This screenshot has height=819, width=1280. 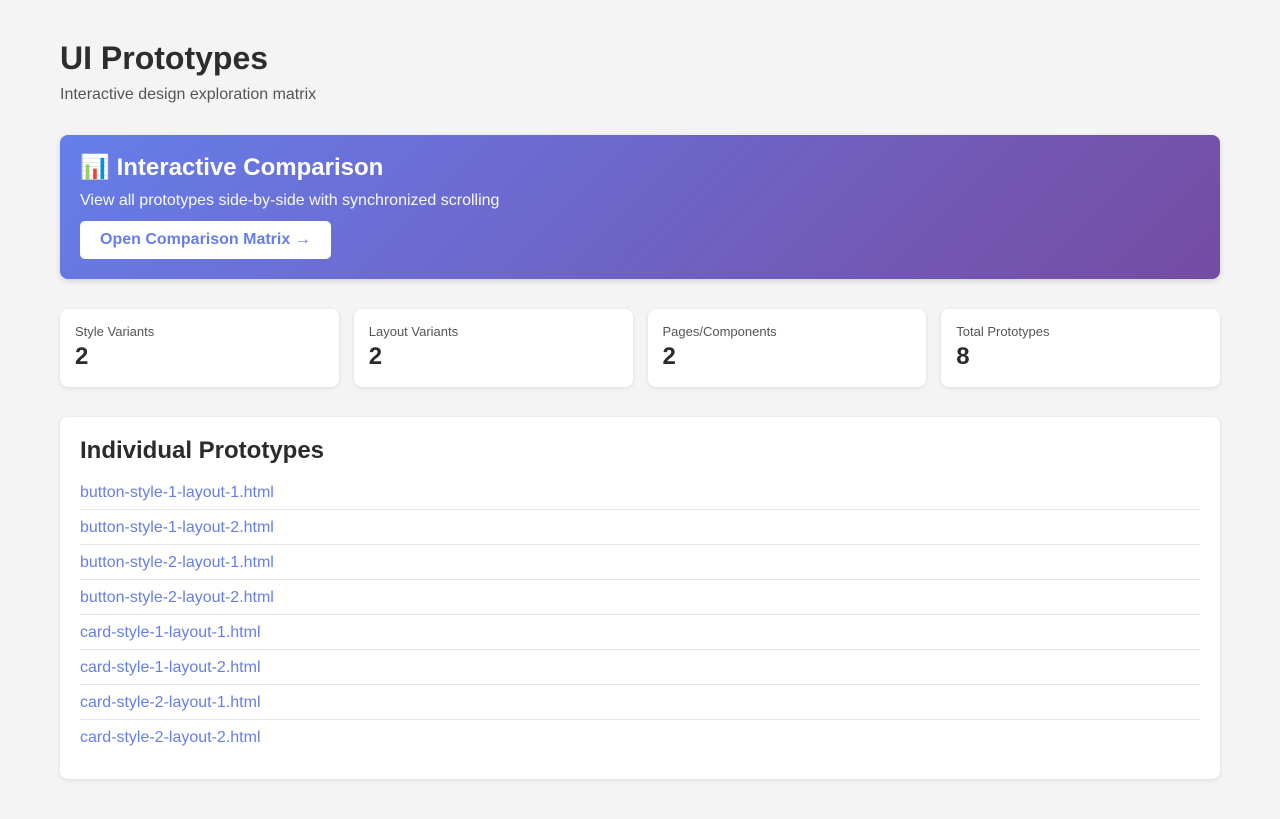 What do you see at coordinates (202, 450) in the screenshot?
I see `prototypes-title: Individual Prototypes` at bounding box center [202, 450].